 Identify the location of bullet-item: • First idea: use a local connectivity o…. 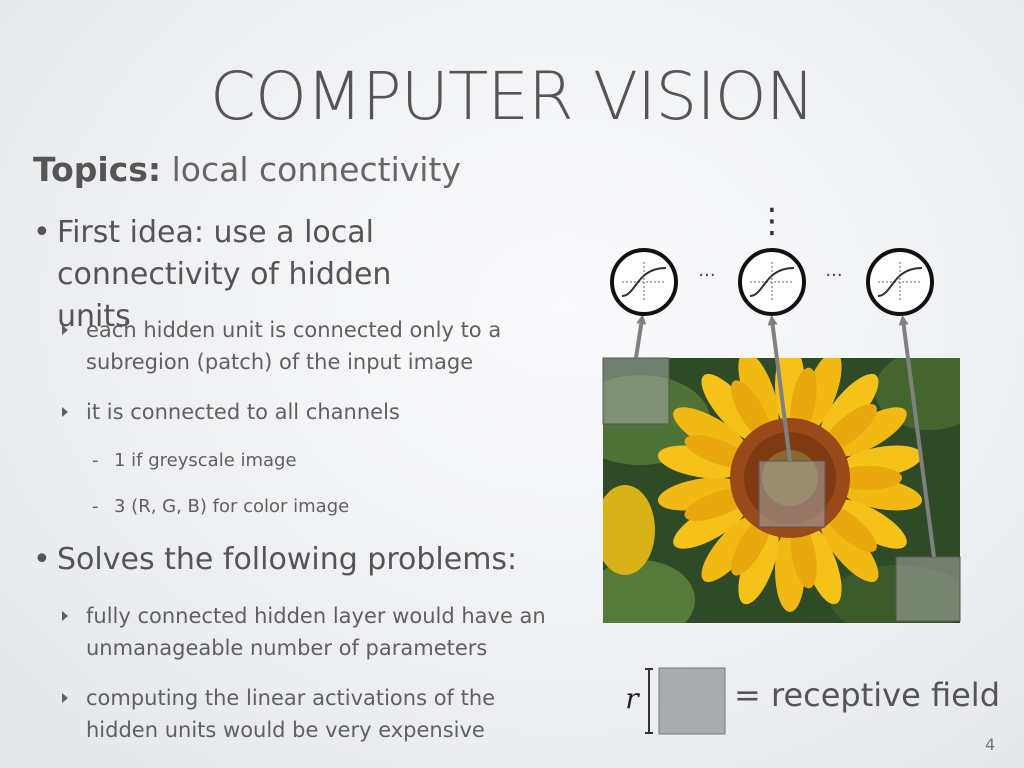
(223, 275).